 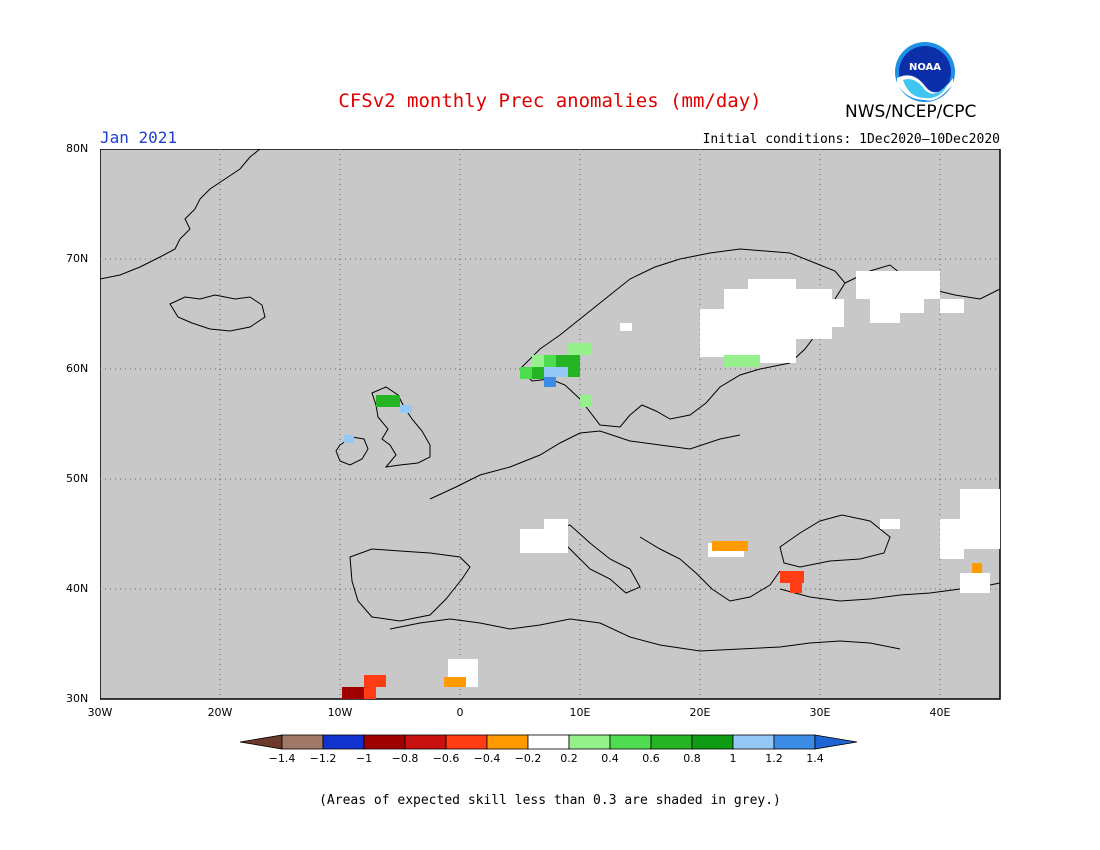 What do you see at coordinates (610, 758) in the screenshot?
I see `legend-tick-label: 0.4` at bounding box center [610, 758].